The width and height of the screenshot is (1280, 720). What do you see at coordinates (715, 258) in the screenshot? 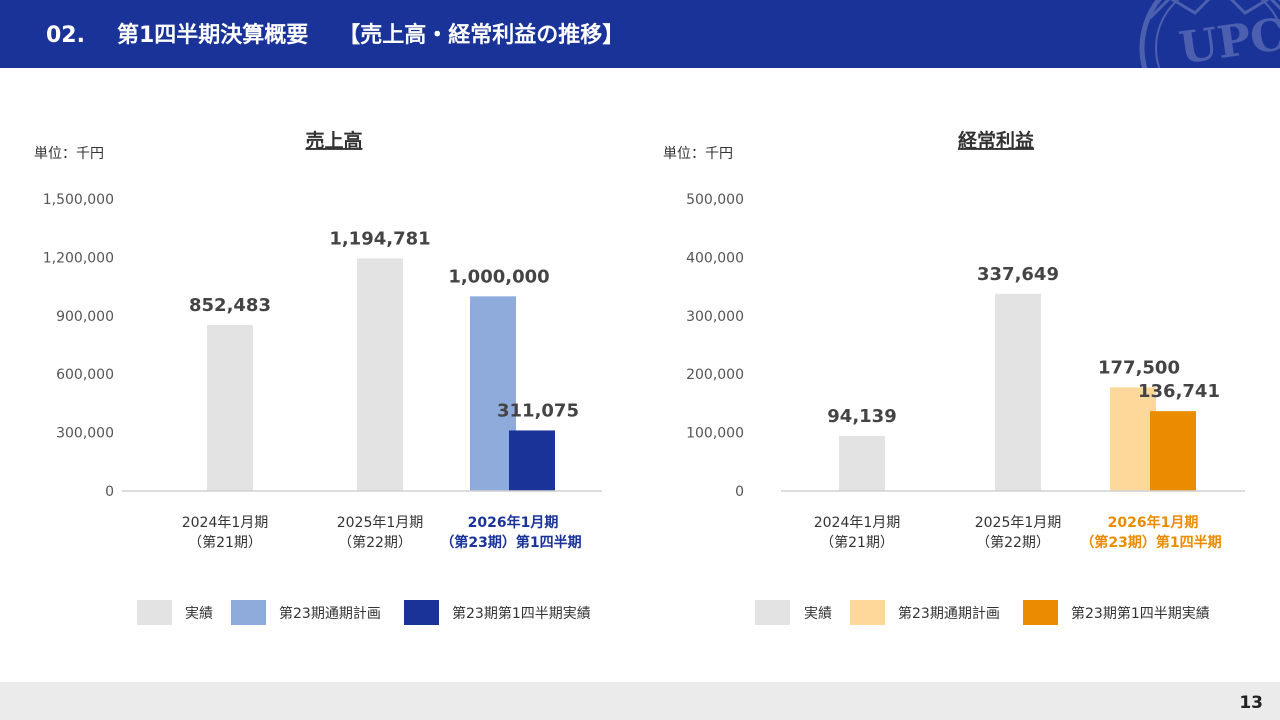
I see `y-tick-label: 400,000` at bounding box center [715, 258].